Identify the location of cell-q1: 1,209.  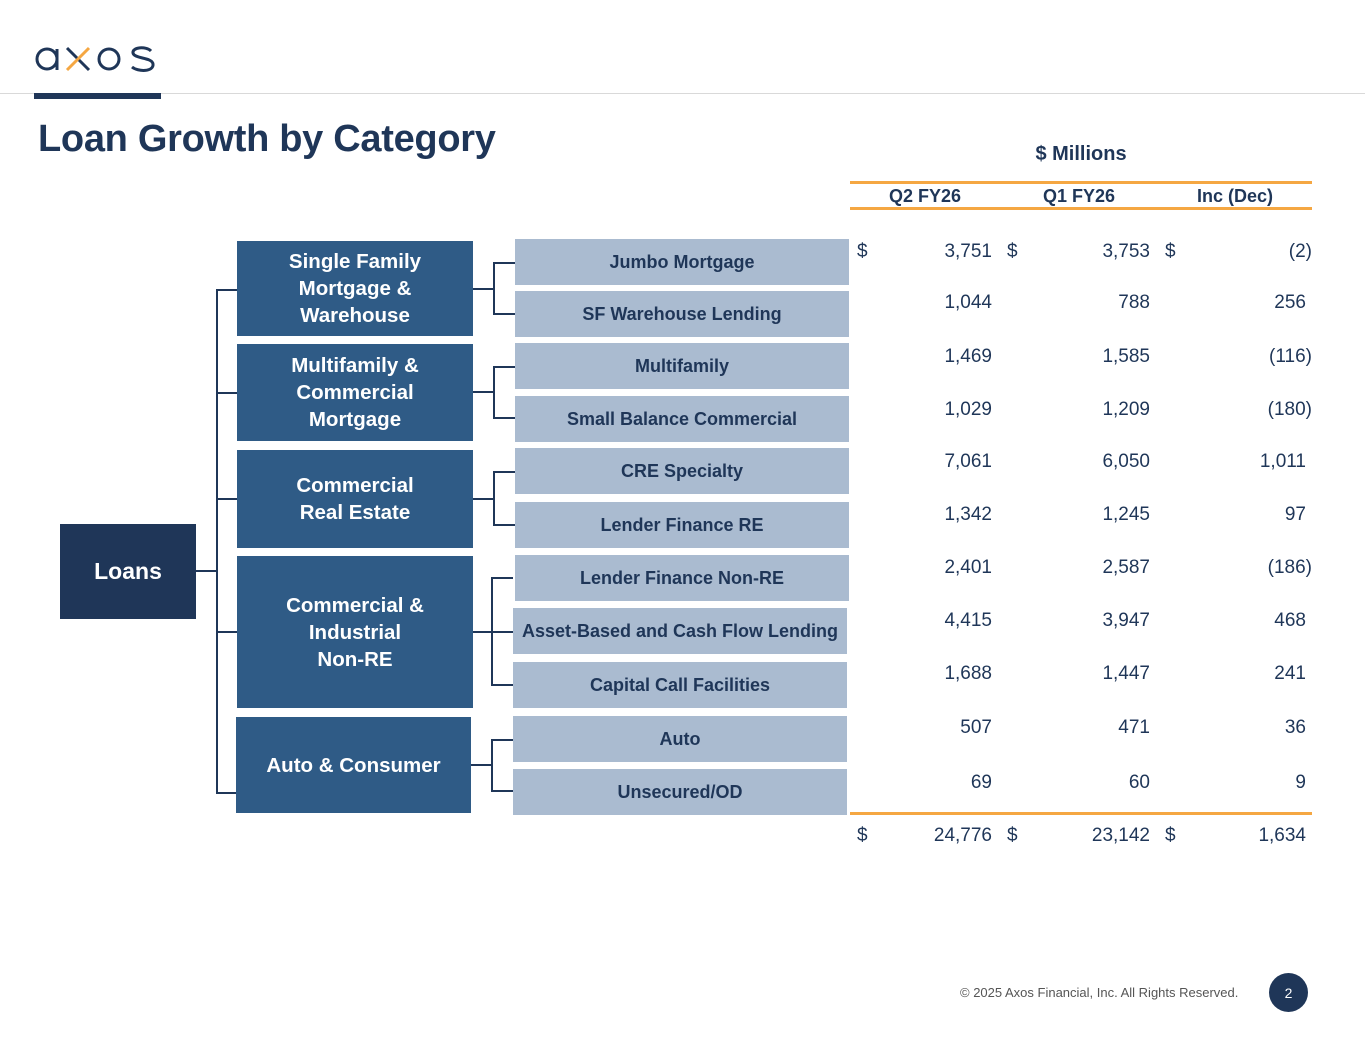
(1126, 409).